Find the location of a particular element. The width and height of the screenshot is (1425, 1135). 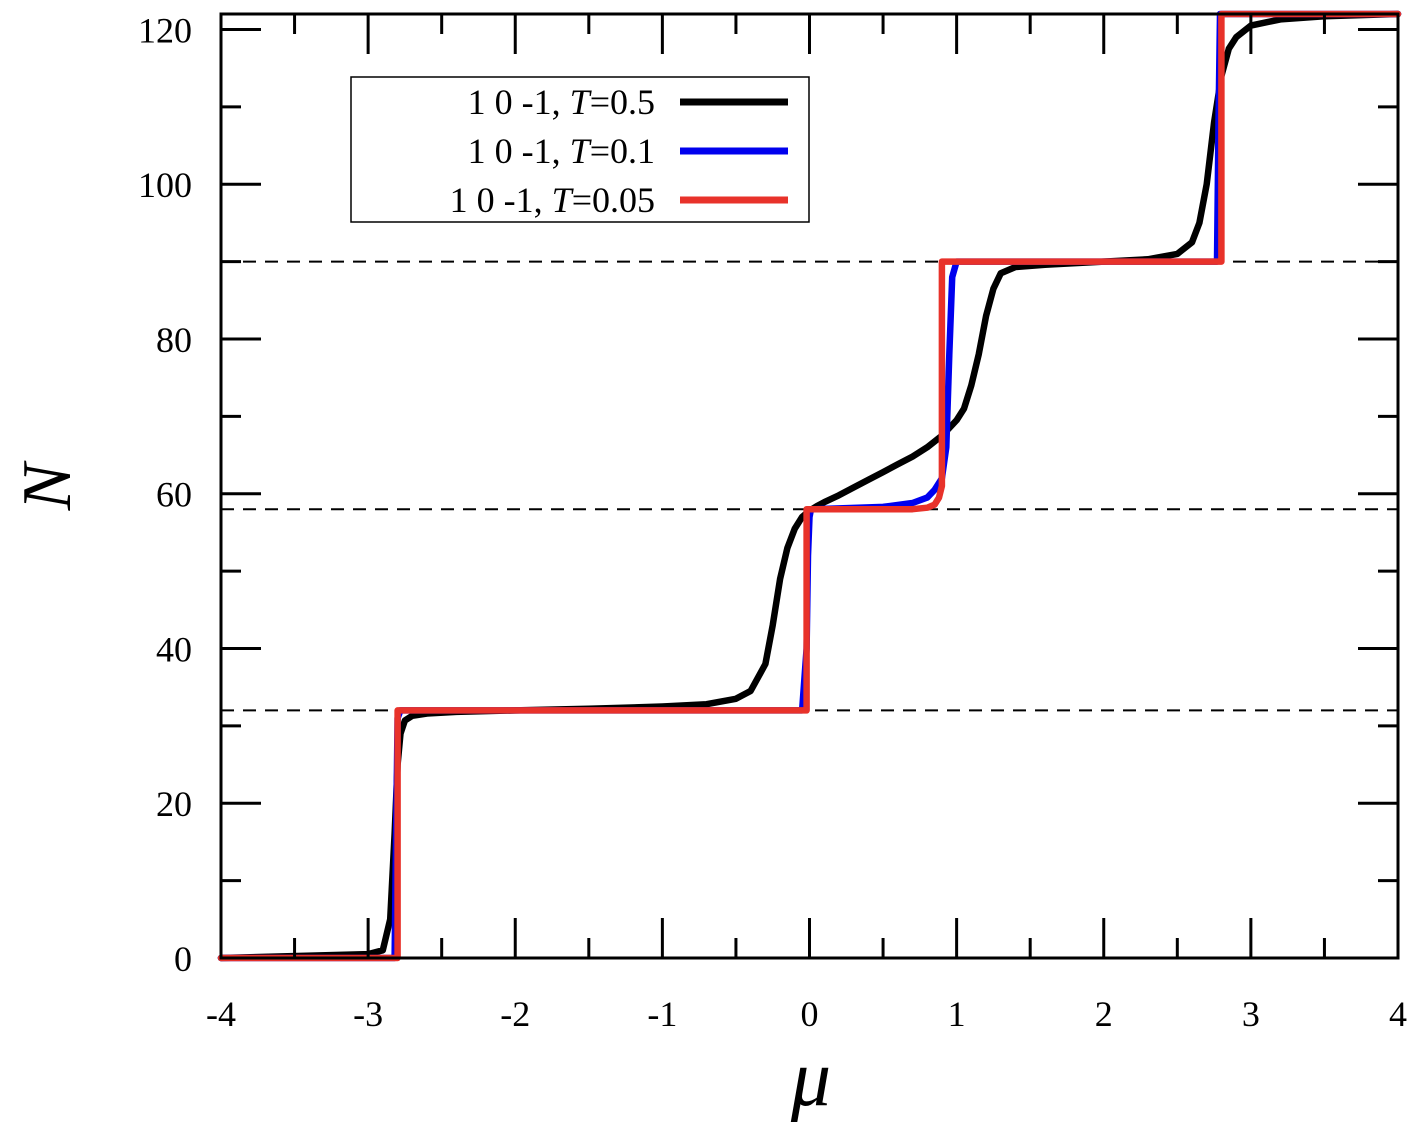

legend-label: 1 0 -1, T=0.05 is located at coordinates (552, 200).